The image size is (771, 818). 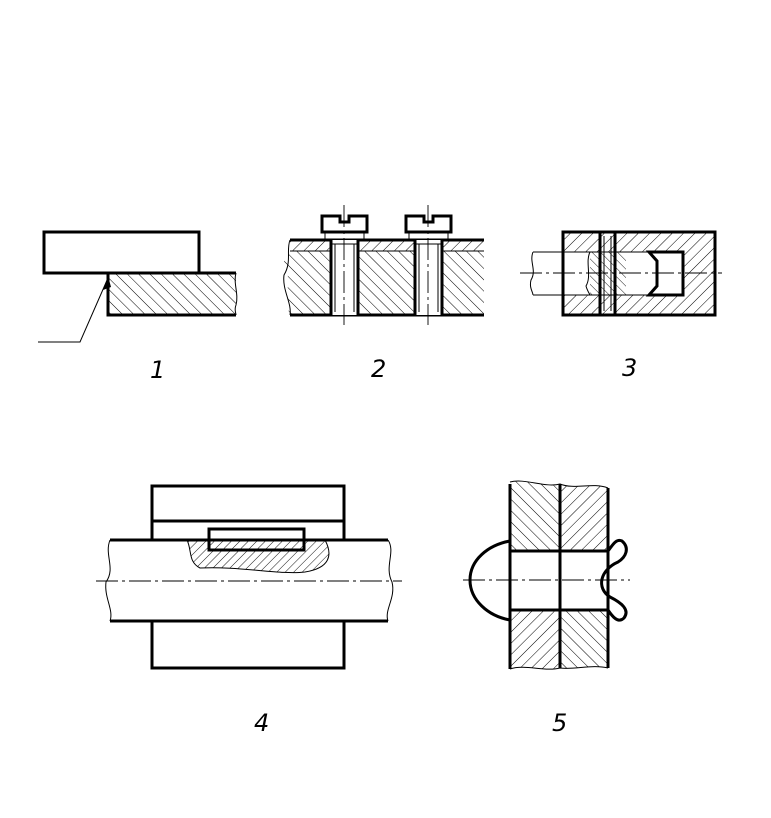 I want to click on plate-right-bottom, so click(x=584, y=639).